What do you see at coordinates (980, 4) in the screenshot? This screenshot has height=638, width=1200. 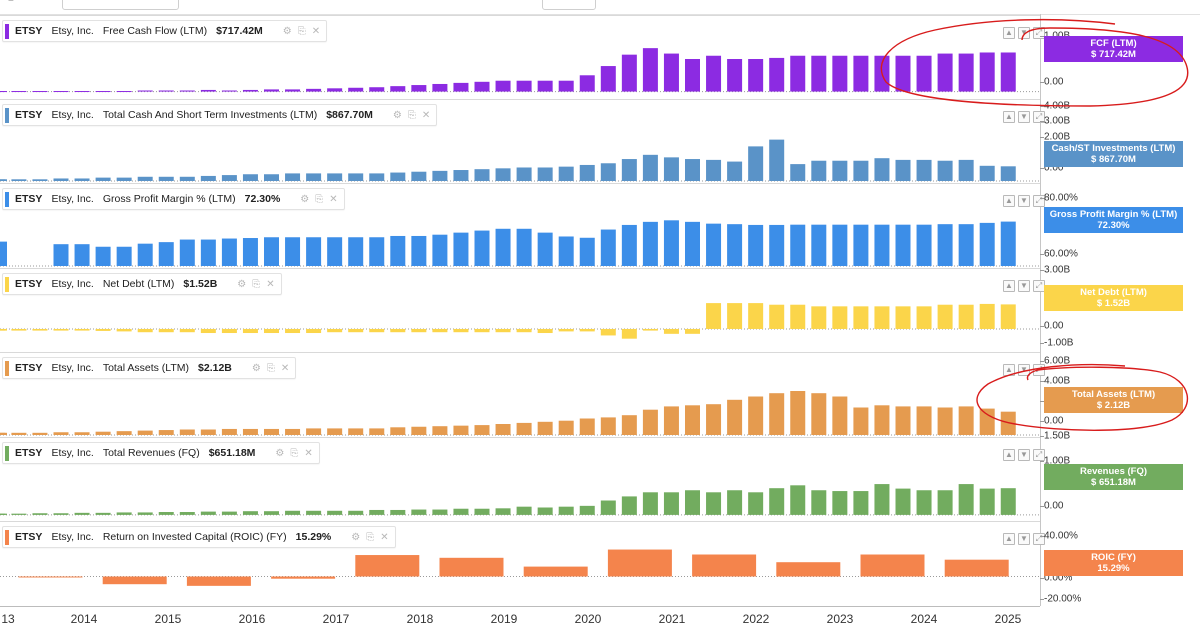 I see `tool-icon` at bounding box center [980, 4].